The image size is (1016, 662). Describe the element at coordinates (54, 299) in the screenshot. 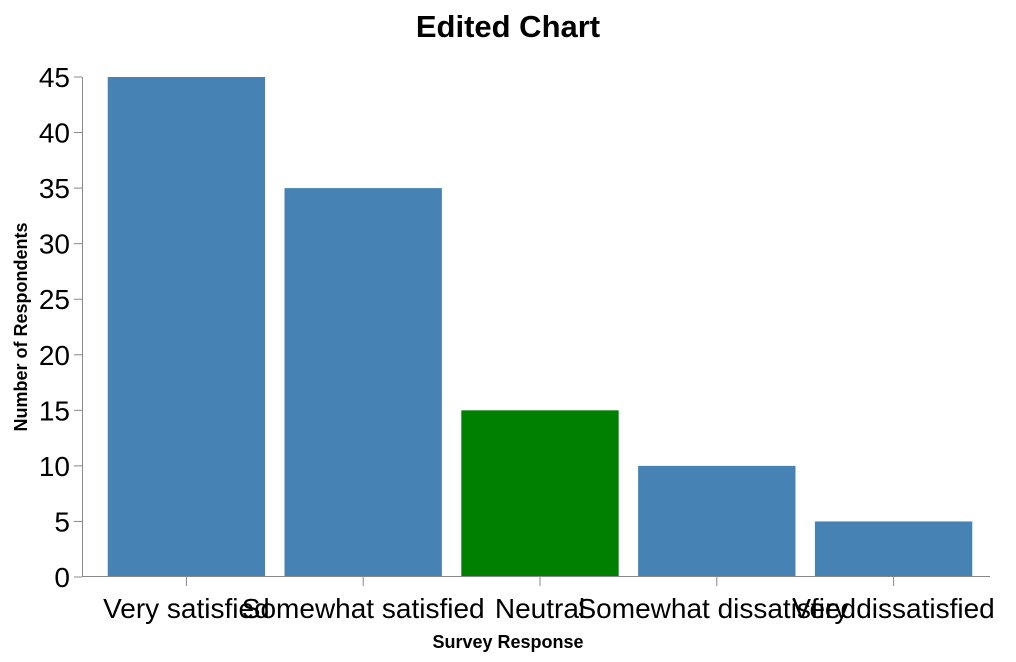

I see `y-tick-label-5: 25` at that location.